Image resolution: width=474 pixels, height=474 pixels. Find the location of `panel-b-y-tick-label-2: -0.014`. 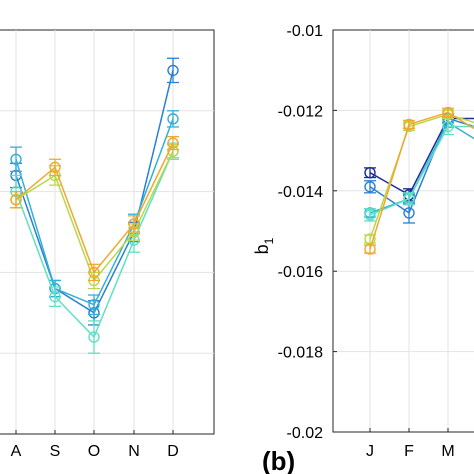

panel-b-y-tick-label-2: -0.014 is located at coordinates (300, 192).